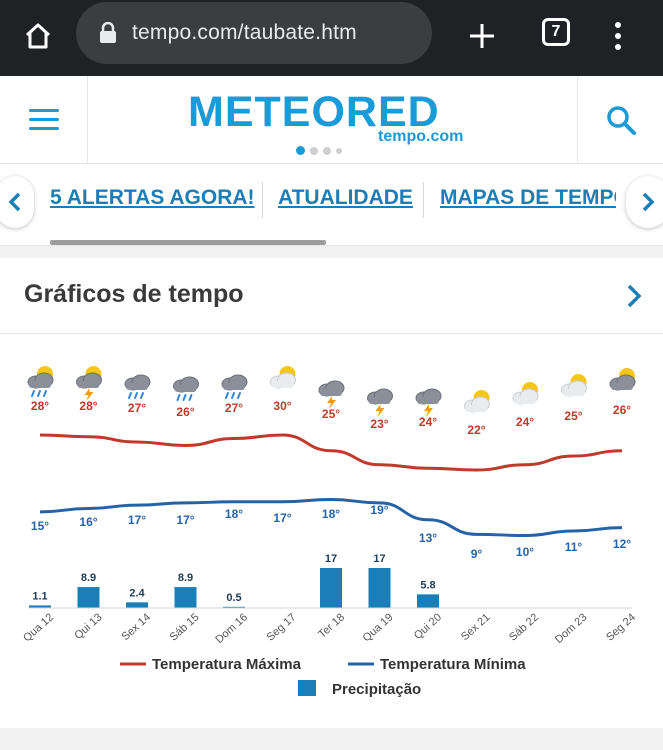 The width and height of the screenshot is (663, 750). What do you see at coordinates (108, 32) in the screenshot?
I see `lock-icon` at bounding box center [108, 32].